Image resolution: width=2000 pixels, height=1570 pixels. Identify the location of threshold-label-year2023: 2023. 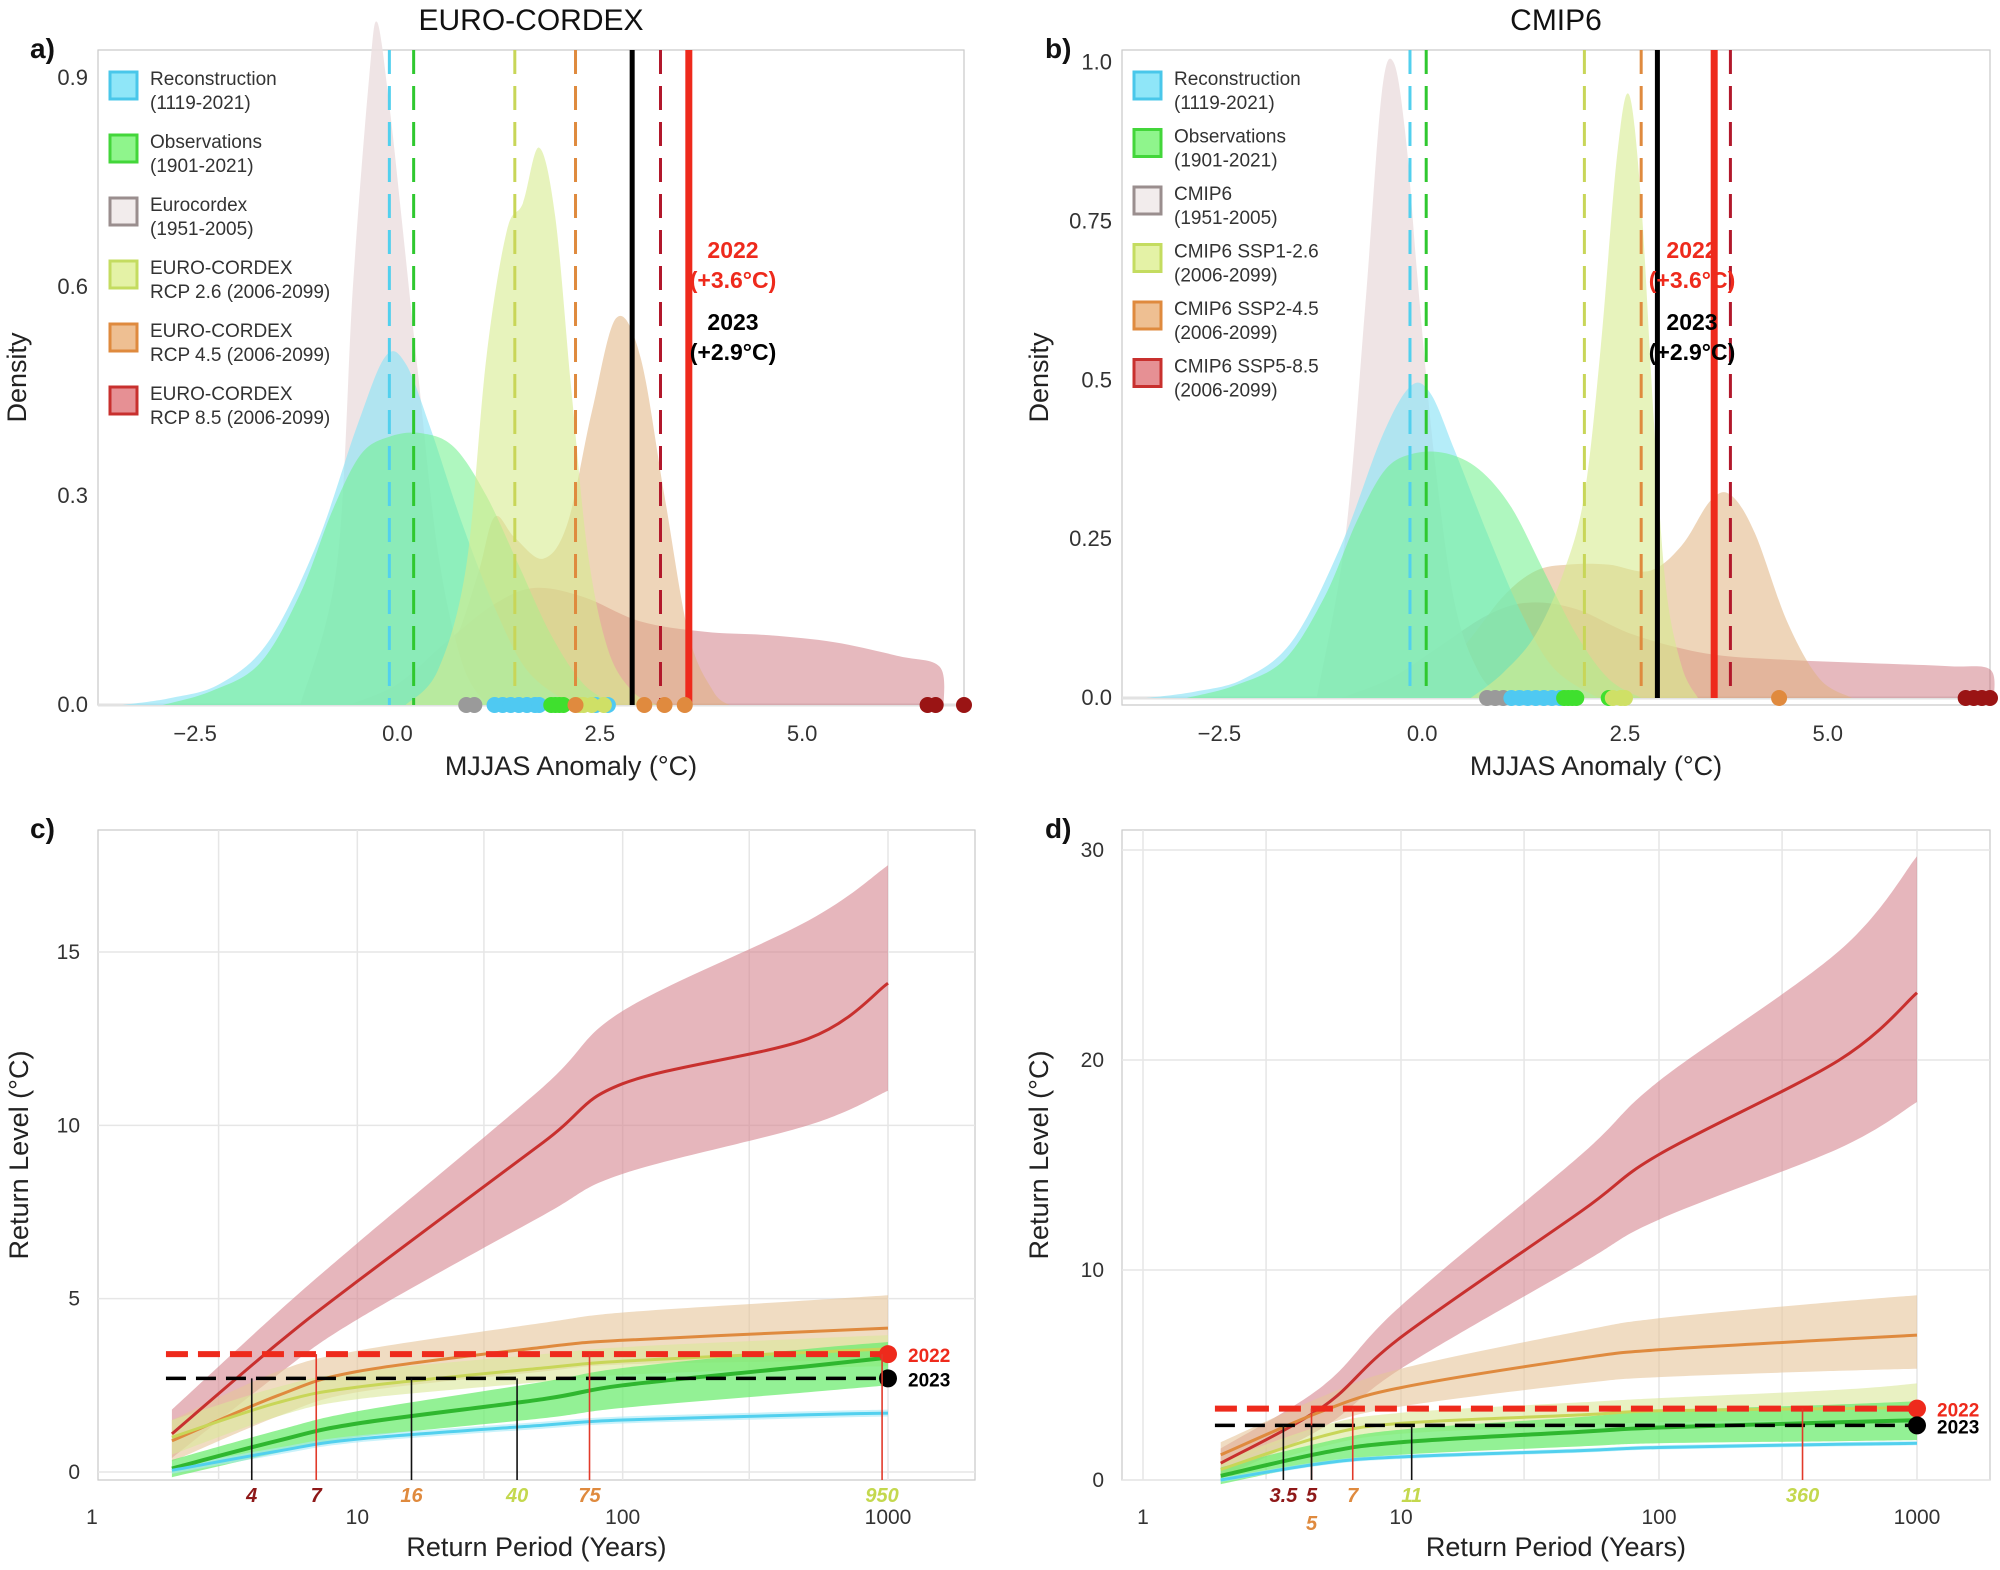
(1958, 1427).